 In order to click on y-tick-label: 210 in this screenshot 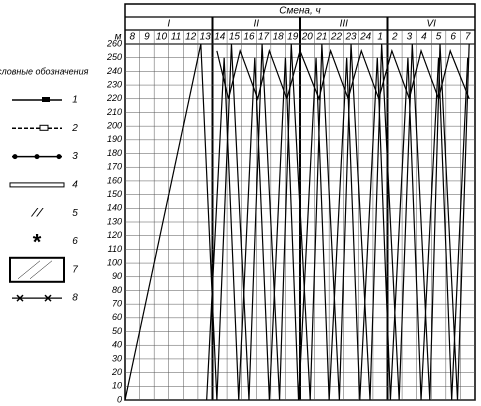, I will do `click(114, 112)`.